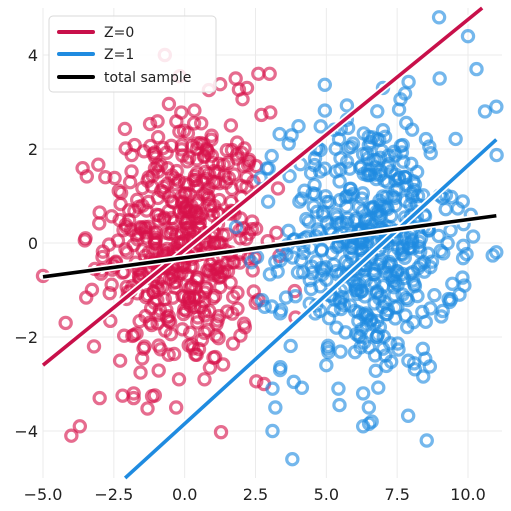 This screenshot has height=511, width=511. Describe the element at coordinates (33, 149) in the screenshot. I see `y-tick-label: 2` at that location.